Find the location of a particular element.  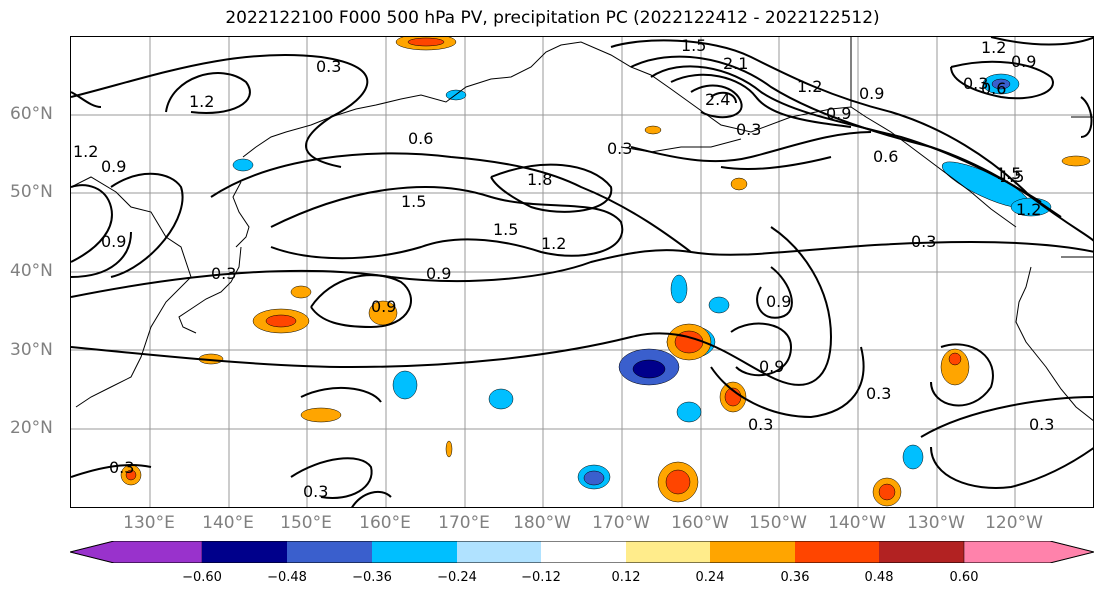

colorbar-tick: −0.36 is located at coordinates (372, 577).